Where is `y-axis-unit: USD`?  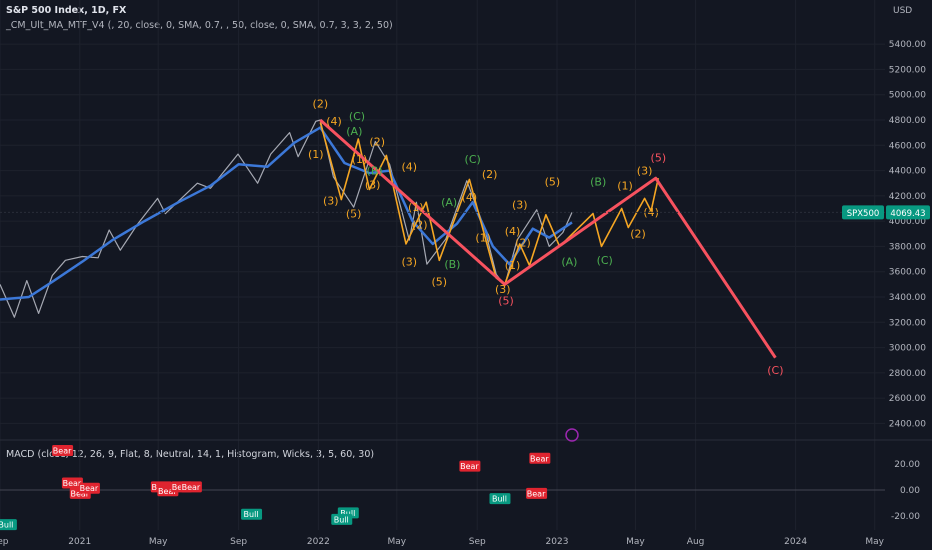
y-axis-unit: USD is located at coordinates (902, 11).